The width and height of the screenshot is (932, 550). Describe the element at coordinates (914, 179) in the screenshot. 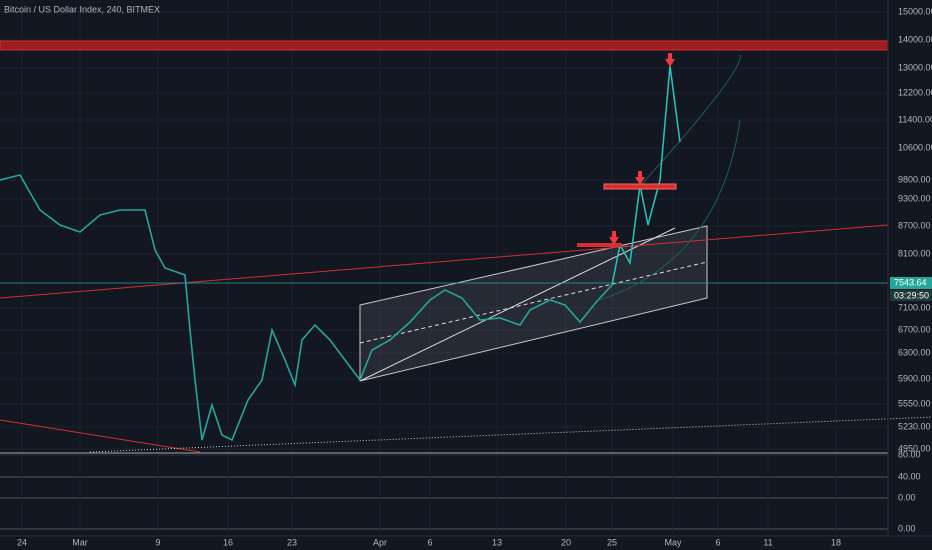

I see `price-label: 9800.00` at that location.